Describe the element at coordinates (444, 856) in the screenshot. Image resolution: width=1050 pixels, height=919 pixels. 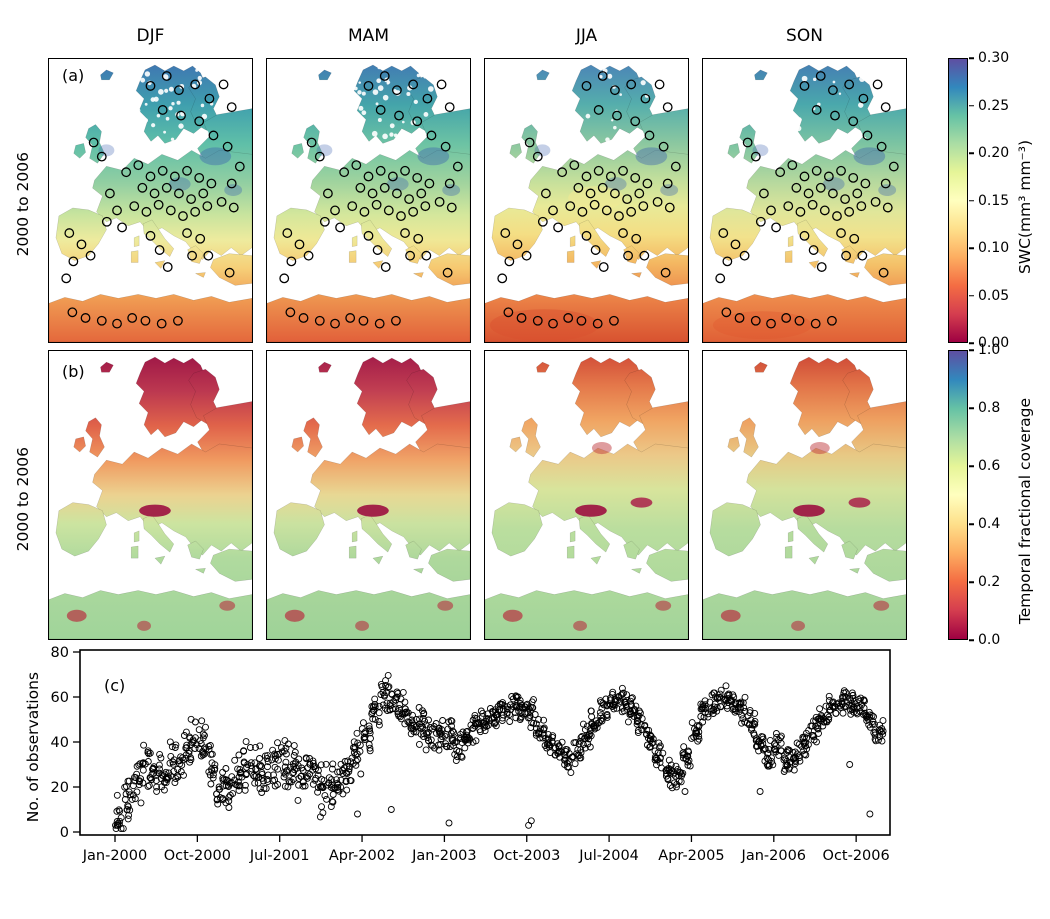
I see `x-tick-label: Jan-2003` at that location.